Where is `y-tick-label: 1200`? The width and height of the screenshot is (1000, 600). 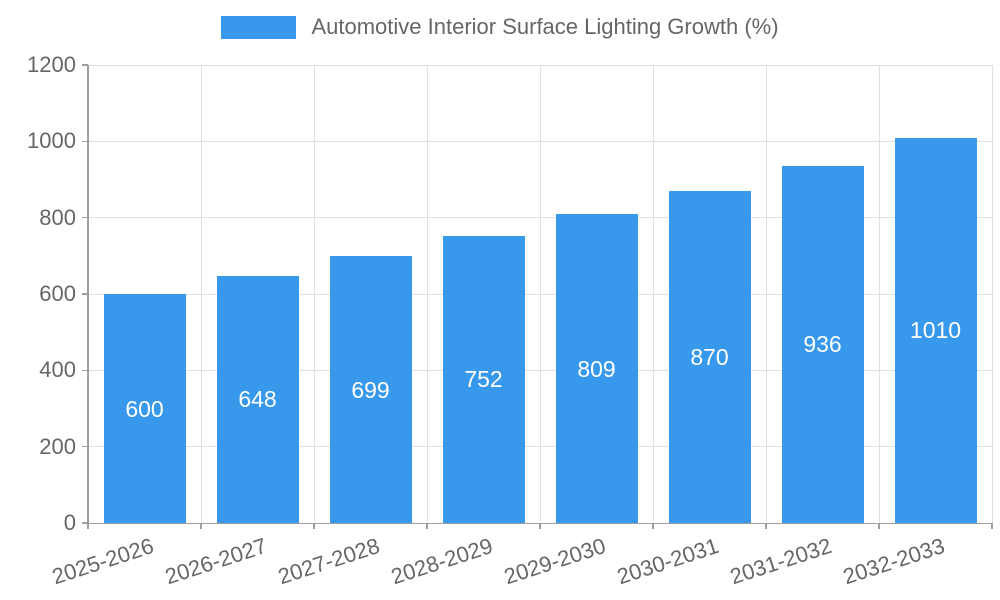
y-tick-label: 1200 is located at coordinates (51, 64).